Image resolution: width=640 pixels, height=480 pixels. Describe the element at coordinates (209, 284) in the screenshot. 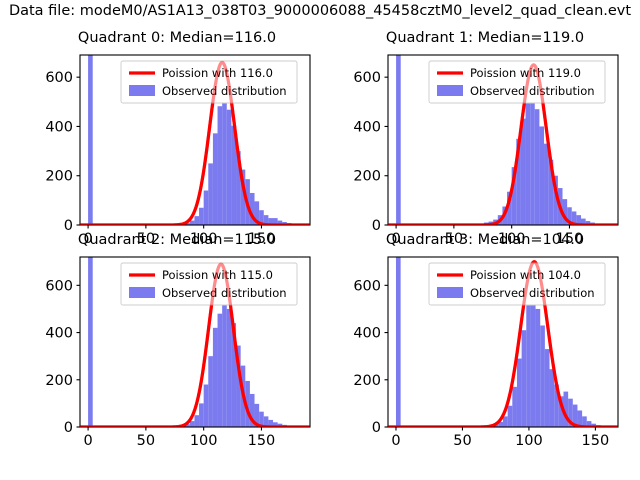

I see `legend: Poission with 115.0 Observed distribution` at that location.